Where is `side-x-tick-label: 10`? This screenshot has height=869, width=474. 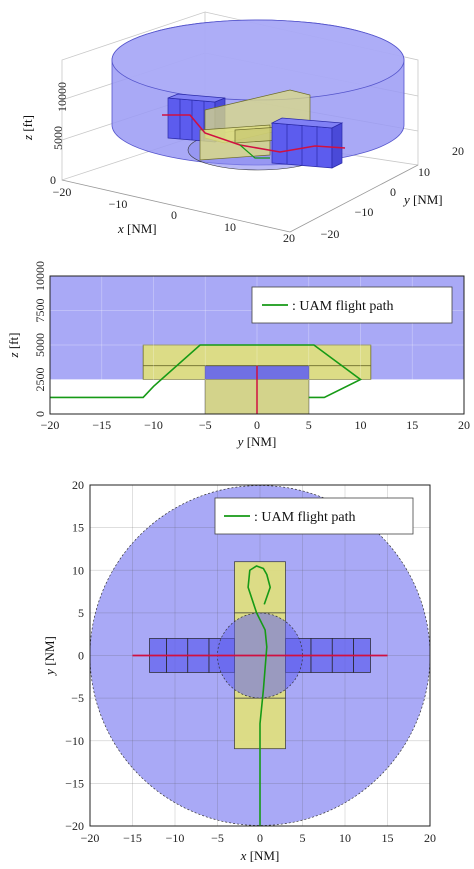 side-x-tick-label: 10 is located at coordinates (361, 425).